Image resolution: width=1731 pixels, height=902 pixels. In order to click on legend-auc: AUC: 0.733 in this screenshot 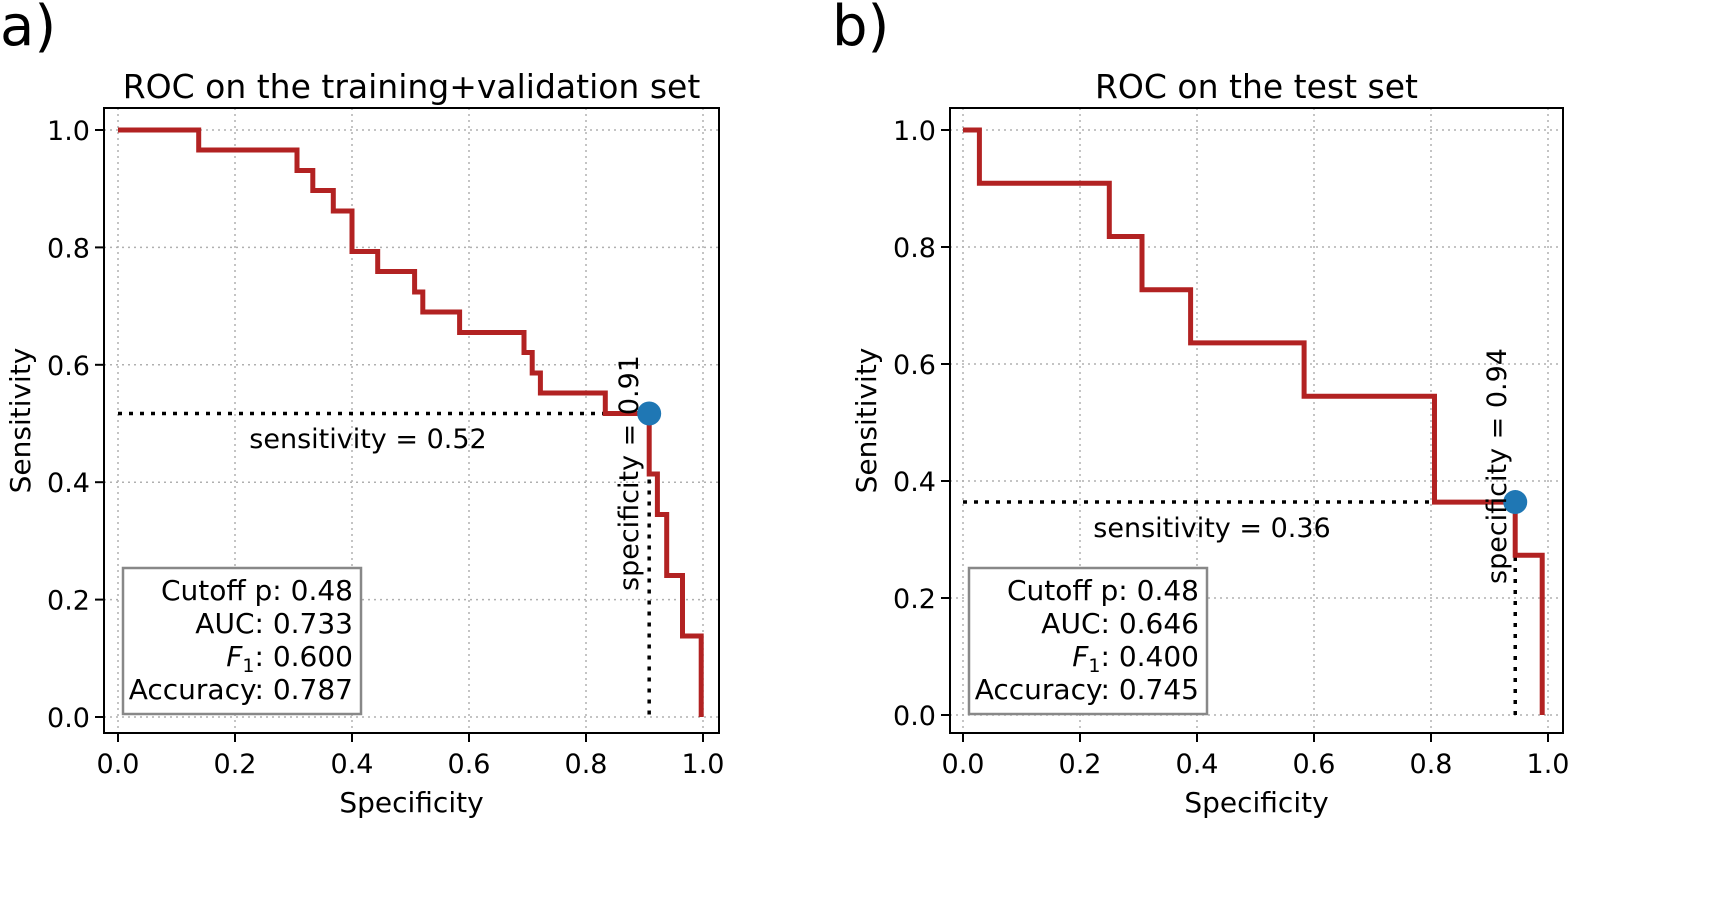, I will do `click(274, 623)`.